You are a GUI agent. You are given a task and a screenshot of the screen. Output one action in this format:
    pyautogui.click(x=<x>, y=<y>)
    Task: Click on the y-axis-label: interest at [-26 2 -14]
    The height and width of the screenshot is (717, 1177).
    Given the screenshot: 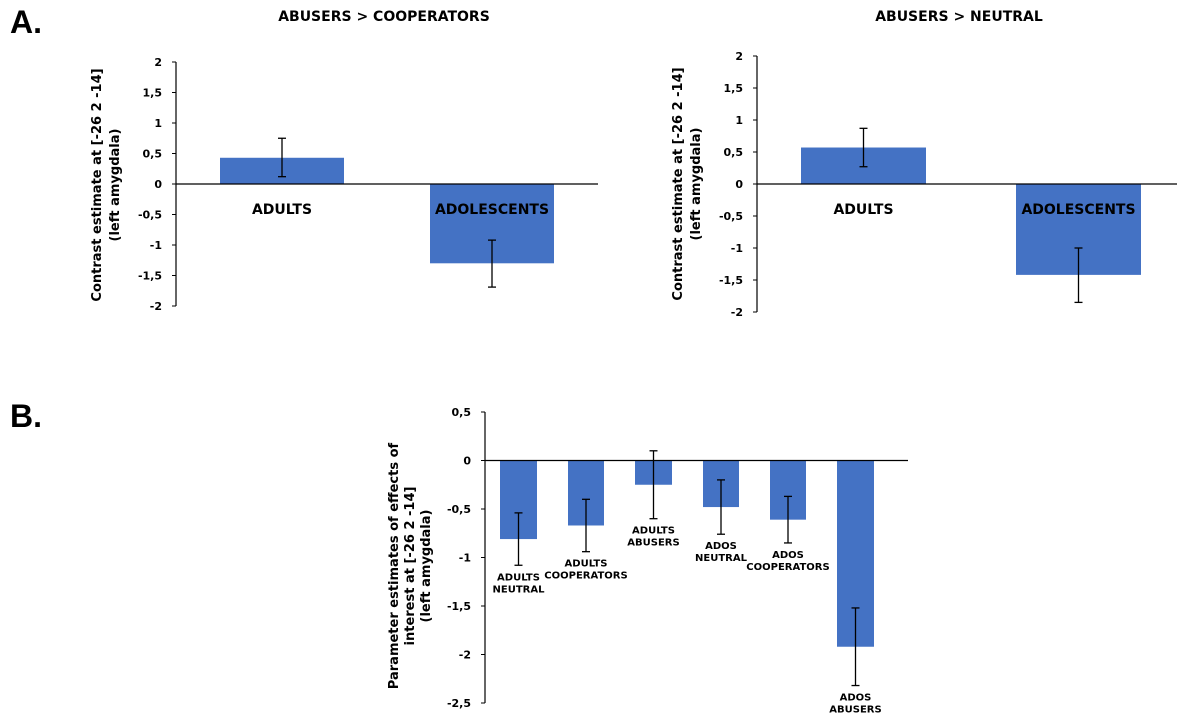 What is the action you would take?
    pyautogui.click(x=410, y=566)
    